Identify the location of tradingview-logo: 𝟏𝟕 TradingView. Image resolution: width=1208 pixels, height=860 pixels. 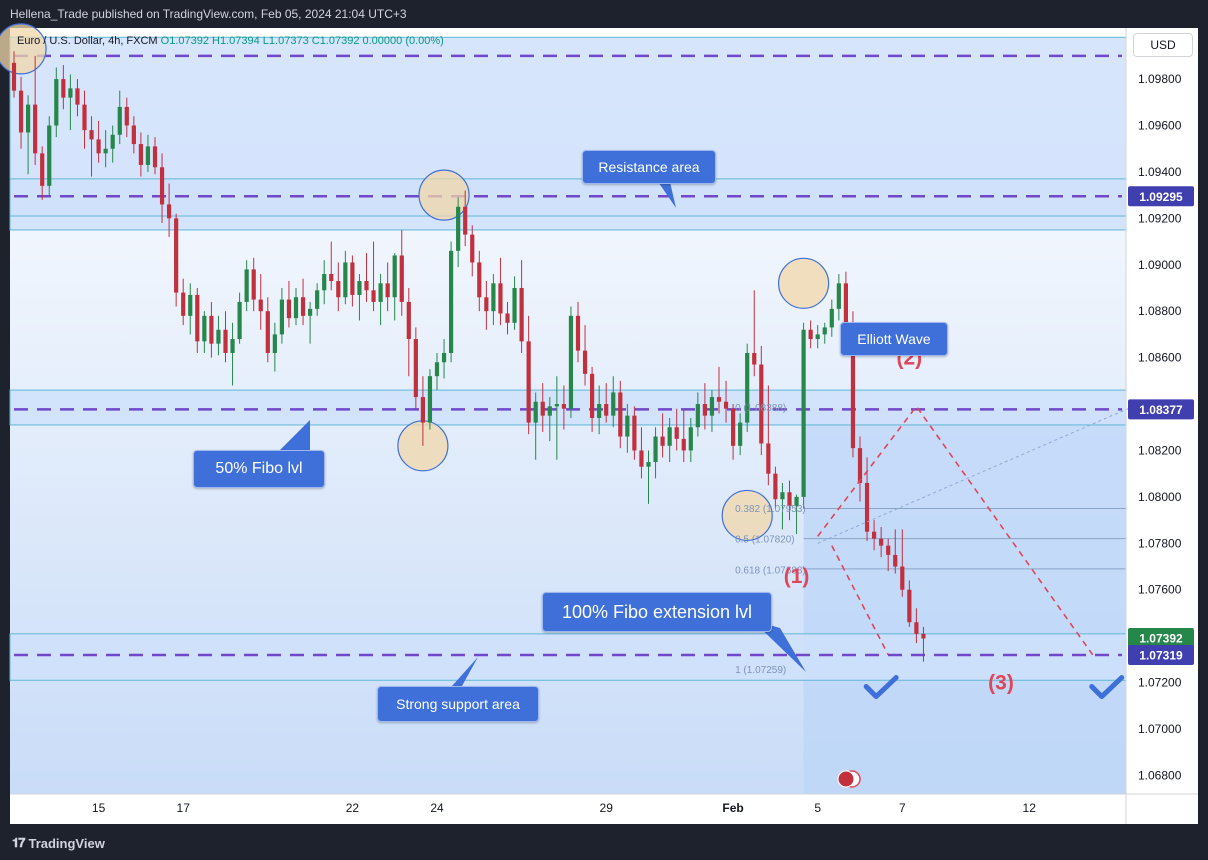
(58, 843).